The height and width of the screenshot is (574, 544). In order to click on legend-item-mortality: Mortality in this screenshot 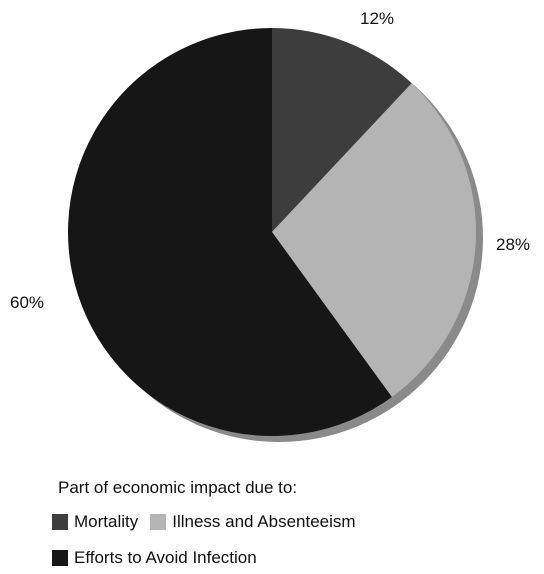, I will do `click(95, 522)`.